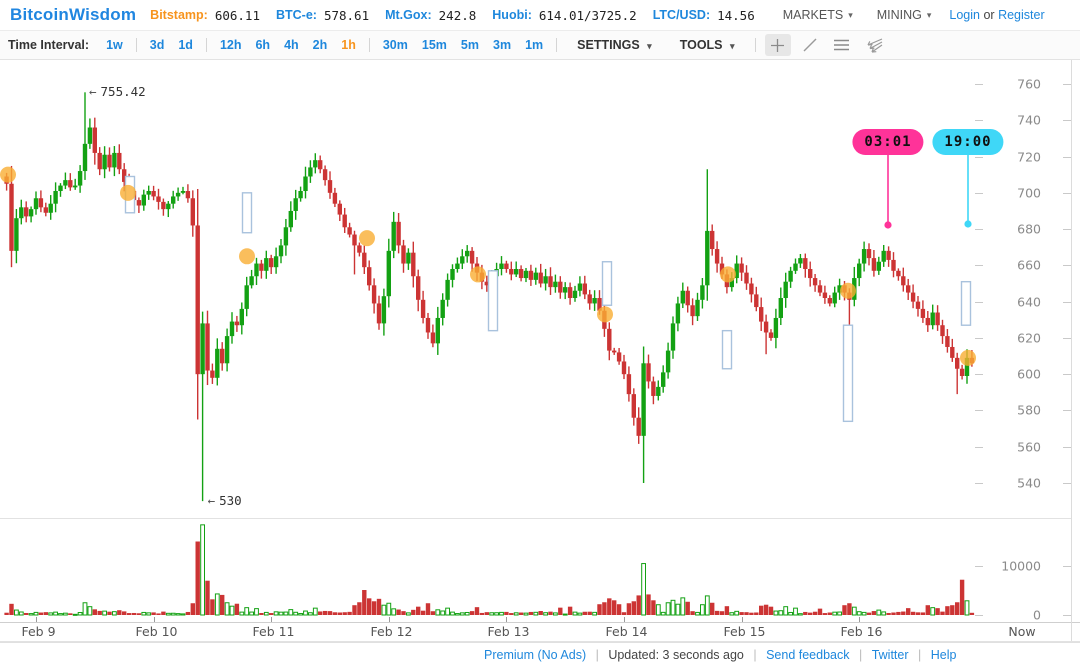 This screenshot has height=662, width=1080. What do you see at coordinates (989, 15) in the screenshot?
I see `auth-separator: or` at bounding box center [989, 15].